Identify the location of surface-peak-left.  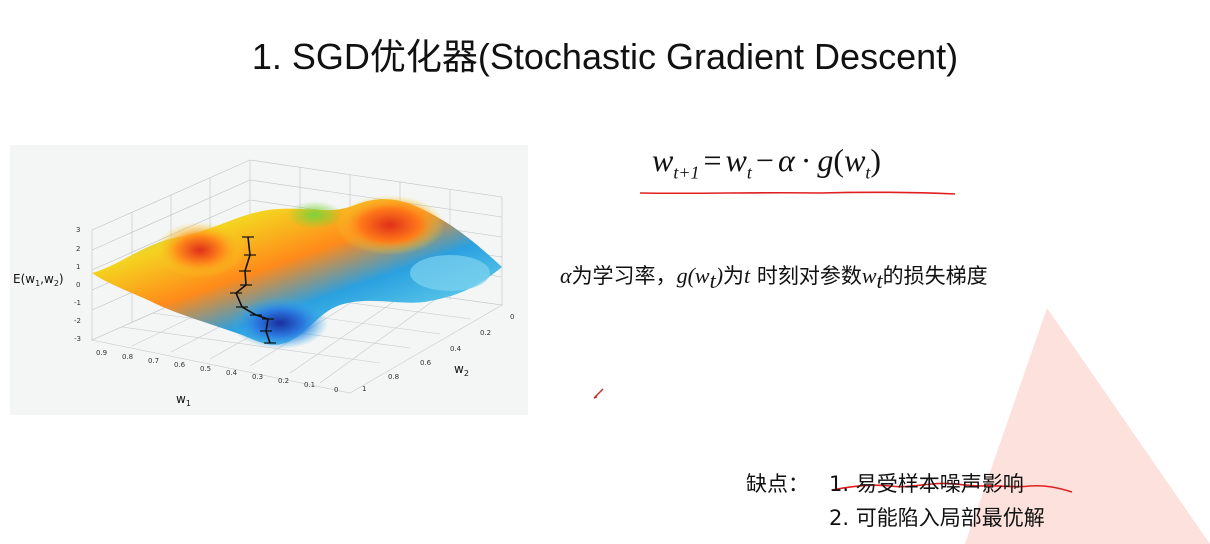
(200, 250).